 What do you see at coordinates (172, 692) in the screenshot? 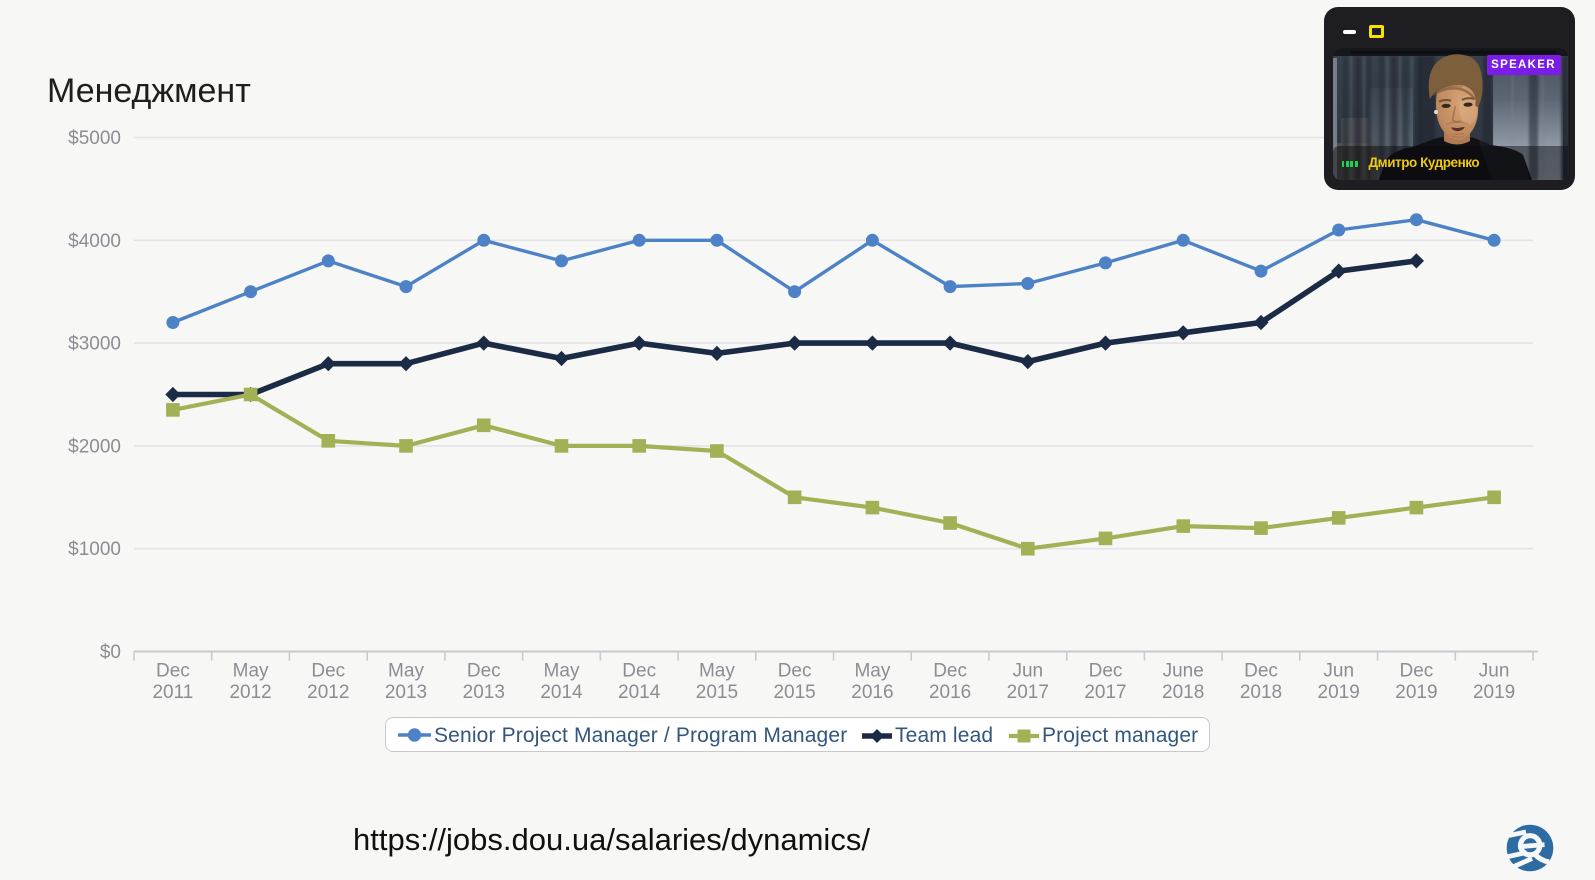
I see `svg-text: 2011` at bounding box center [172, 692].